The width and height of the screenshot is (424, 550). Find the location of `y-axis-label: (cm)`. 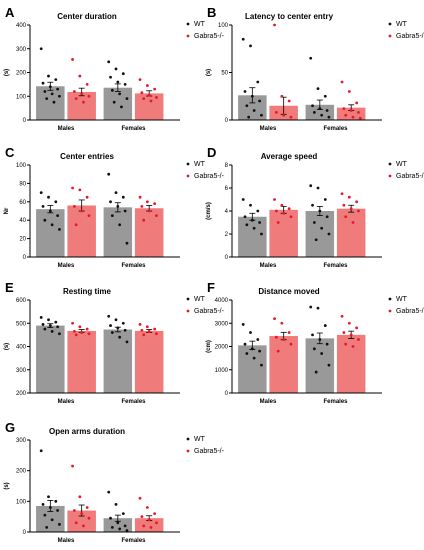

y-axis-label: (cm) is located at coordinates (209, 346).